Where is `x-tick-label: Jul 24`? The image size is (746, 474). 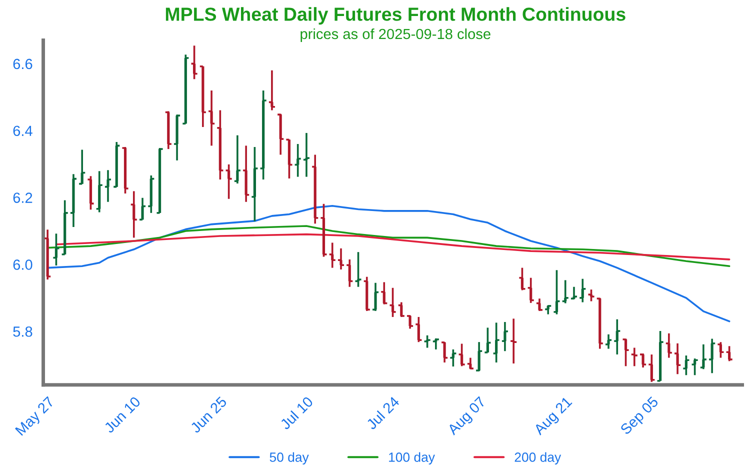 x-tick-label: Jul 24 is located at coordinates (382, 413).